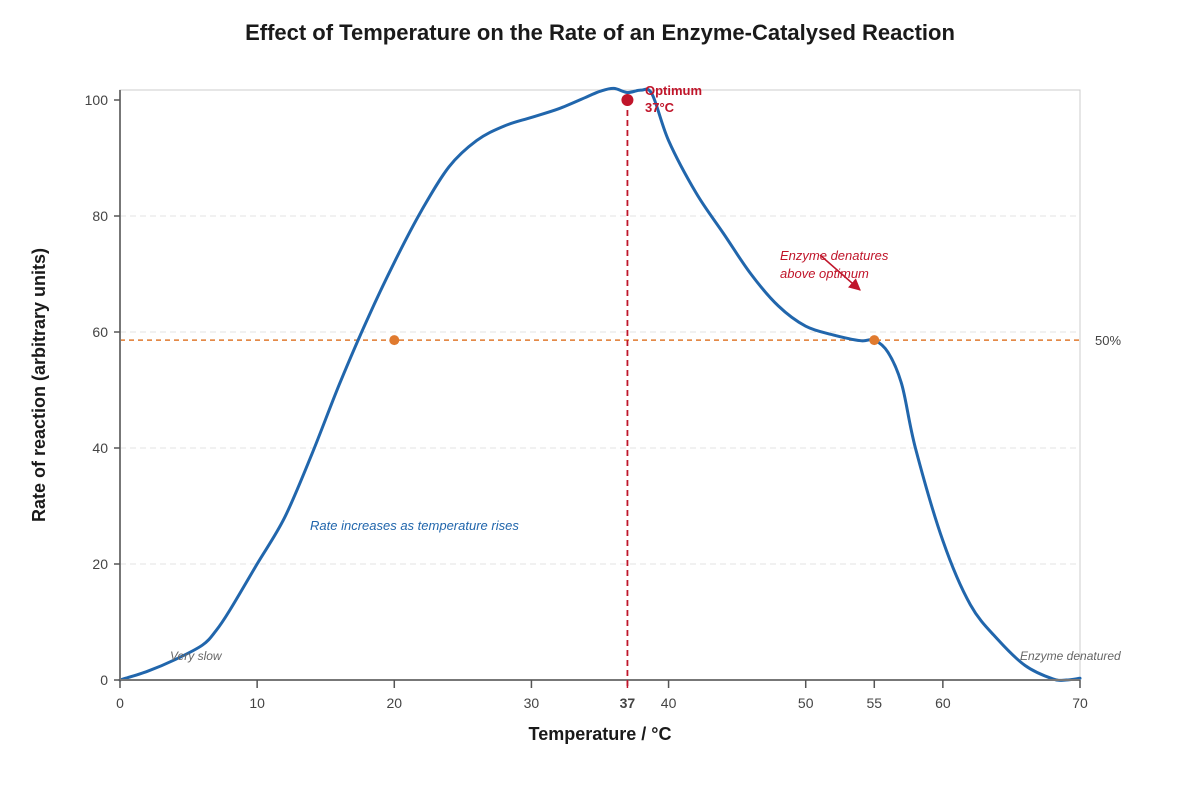  Describe the element at coordinates (100, 448) in the screenshot. I see `y-tick-label: 40` at that location.